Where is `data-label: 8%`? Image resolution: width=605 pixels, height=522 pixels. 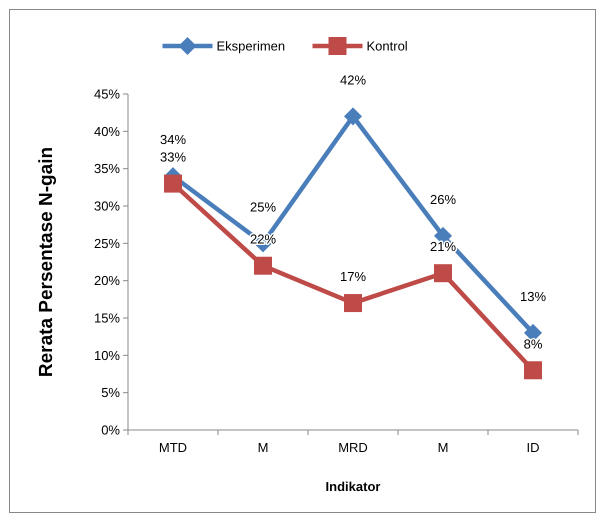 data-label: 8% is located at coordinates (533, 344).